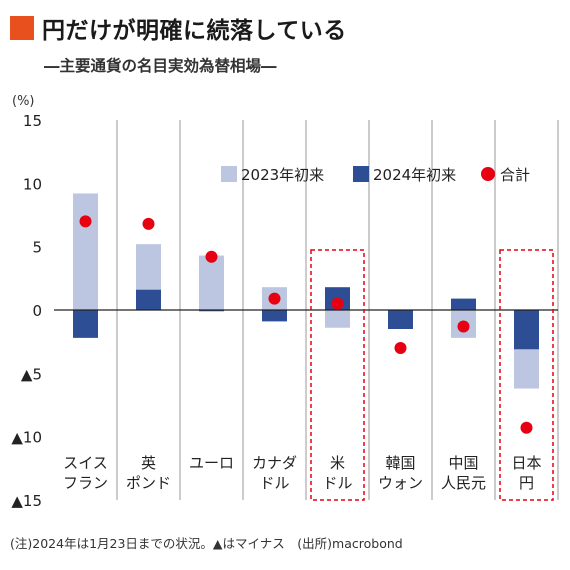  What do you see at coordinates (148, 483) in the screenshot?
I see `category-label: ポンド` at bounding box center [148, 483].